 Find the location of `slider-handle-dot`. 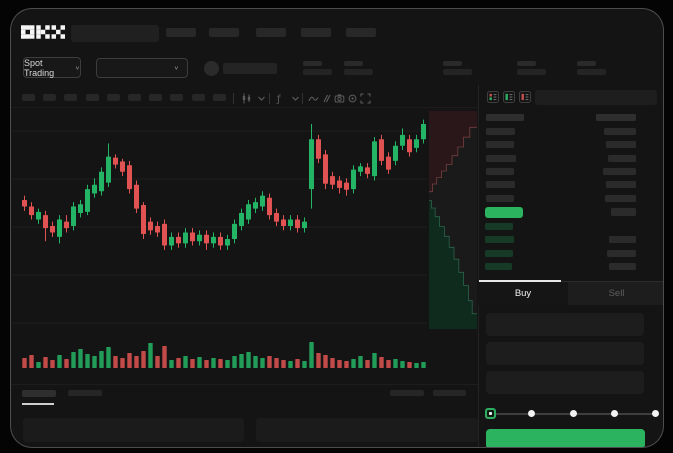

slider-handle-dot is located at coordinates (490, 413).